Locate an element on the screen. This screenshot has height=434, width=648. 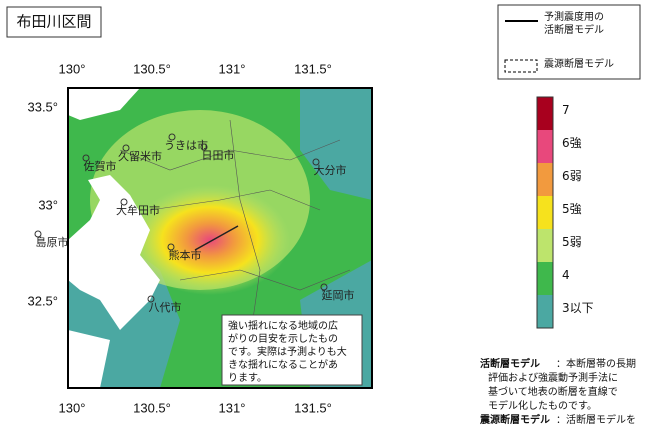
lat-tick-label: 33.5° is located at coordinates (42, 106).